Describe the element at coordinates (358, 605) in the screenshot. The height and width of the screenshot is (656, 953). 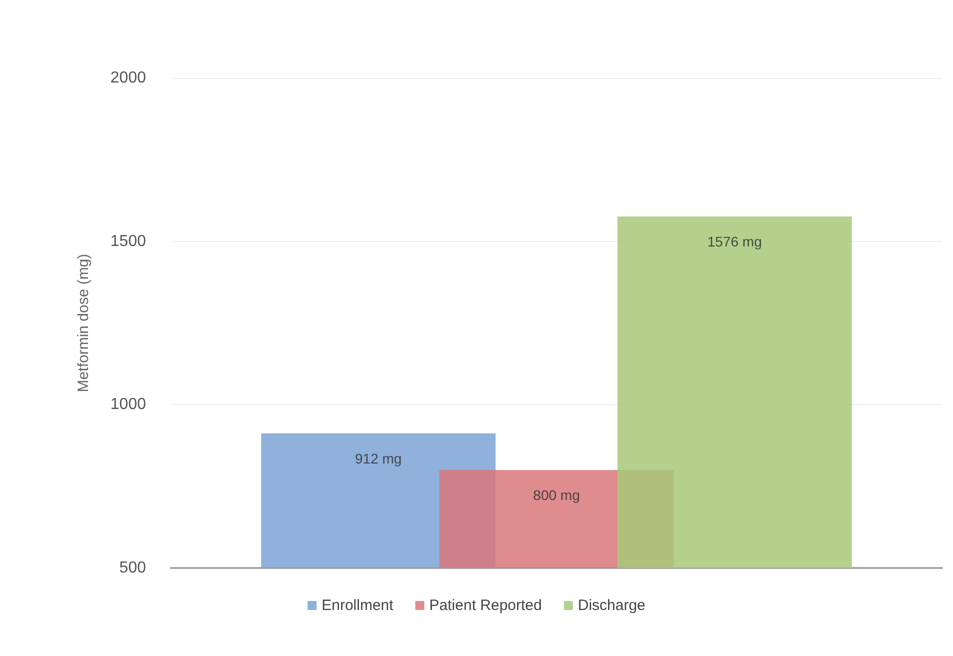
I see `legend-label: Enrollment` at that location.